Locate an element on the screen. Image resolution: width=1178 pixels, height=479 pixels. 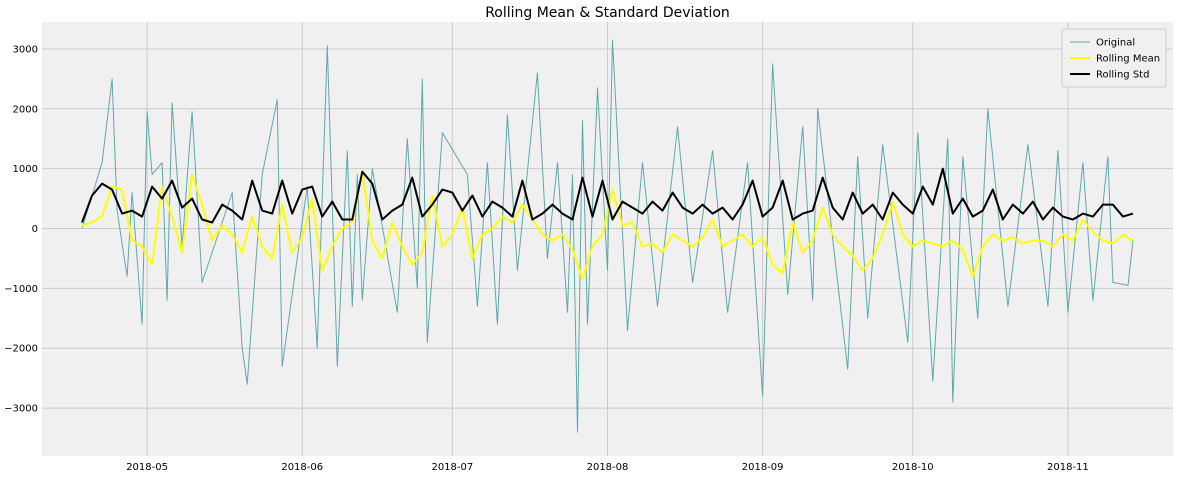
legend: Original Rolling Mean Rolling Std is located at coordinates (1114, 58).